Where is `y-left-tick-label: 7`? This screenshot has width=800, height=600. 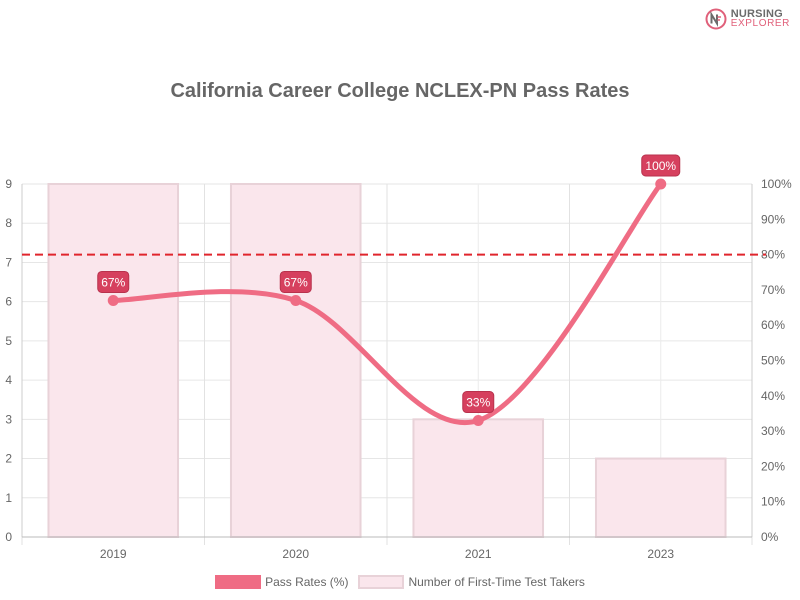 y-left-tick-label: 7 is located at coordinates (8, 262).